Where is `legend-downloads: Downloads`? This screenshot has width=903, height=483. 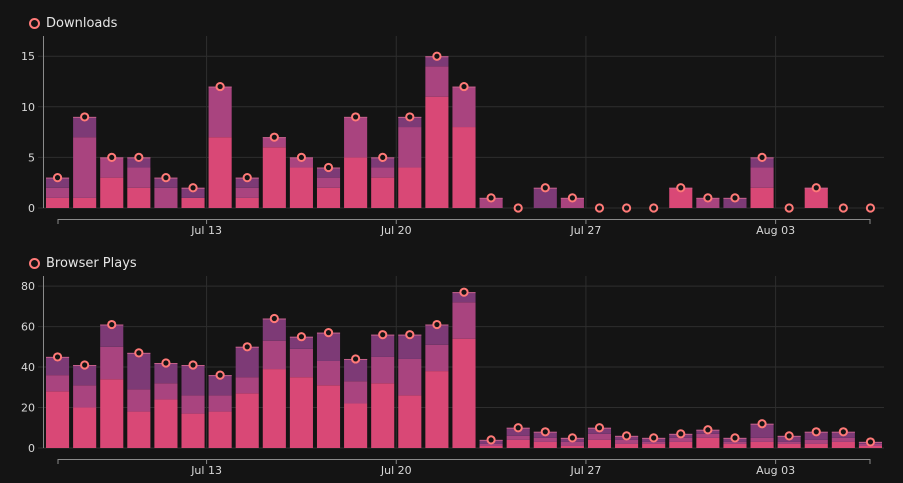
legend-downloads: Downloads is located at coordinates (73, 23).